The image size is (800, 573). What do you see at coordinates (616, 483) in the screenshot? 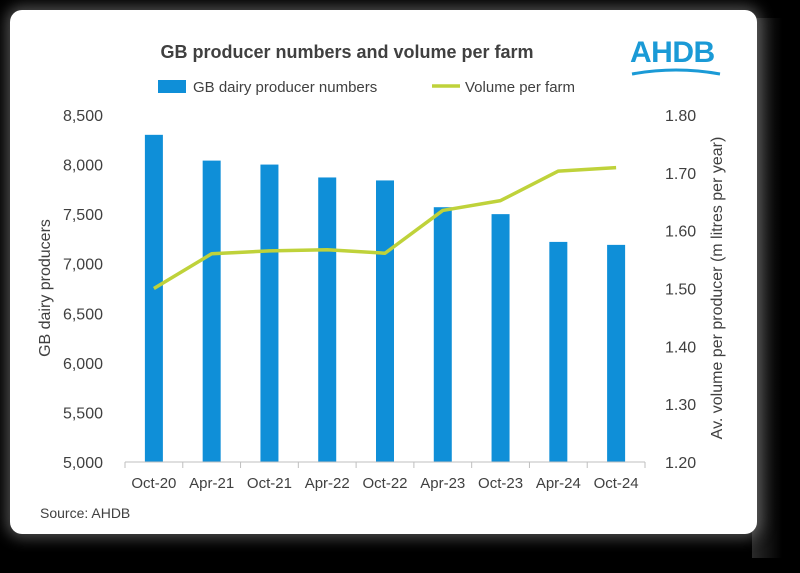
I see `x-tick-label: Oct-24` at bounding box center [616, 483].